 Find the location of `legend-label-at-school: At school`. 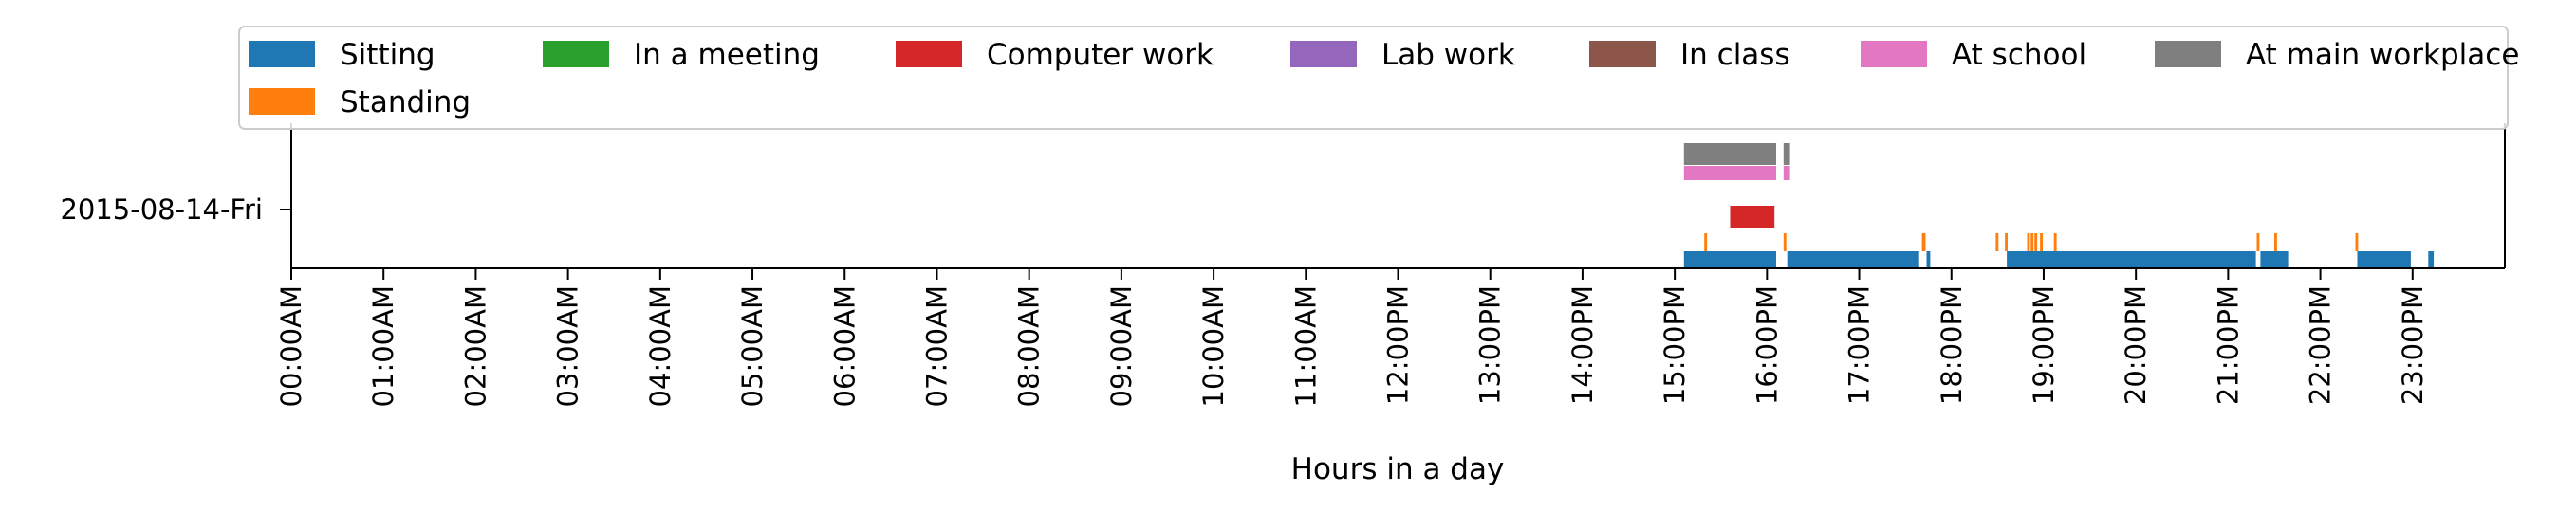

legend-label-at-school: At school is located at coordinates (2019, 55).